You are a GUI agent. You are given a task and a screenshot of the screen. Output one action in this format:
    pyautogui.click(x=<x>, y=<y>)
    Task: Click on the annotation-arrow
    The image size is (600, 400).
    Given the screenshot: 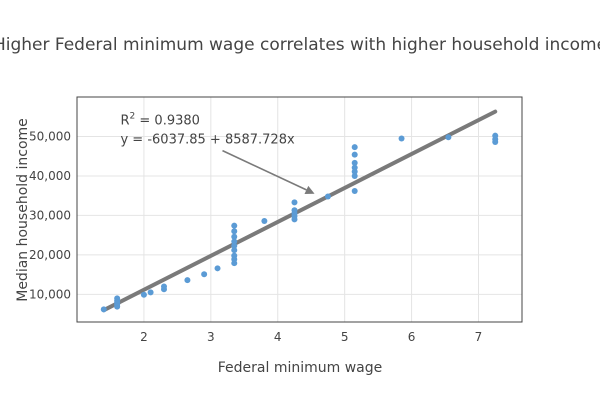 What is the action you would take?
    pyautogui.click(x=264, y=170)
    